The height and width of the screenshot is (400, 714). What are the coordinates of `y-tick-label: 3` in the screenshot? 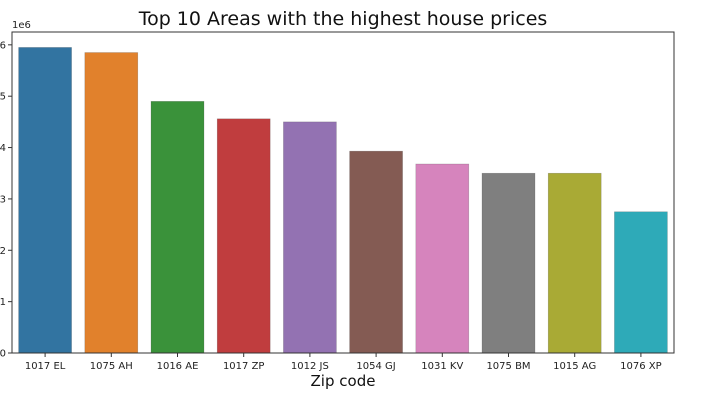 It's located at (3, 199).